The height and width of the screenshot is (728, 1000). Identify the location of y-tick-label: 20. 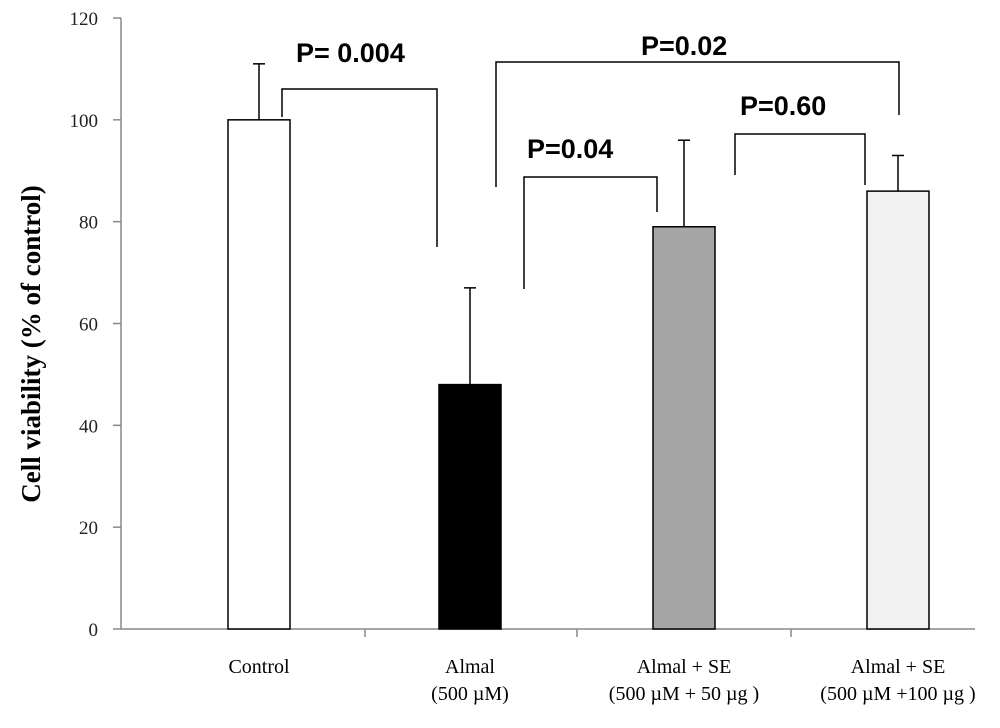
(88, 528).